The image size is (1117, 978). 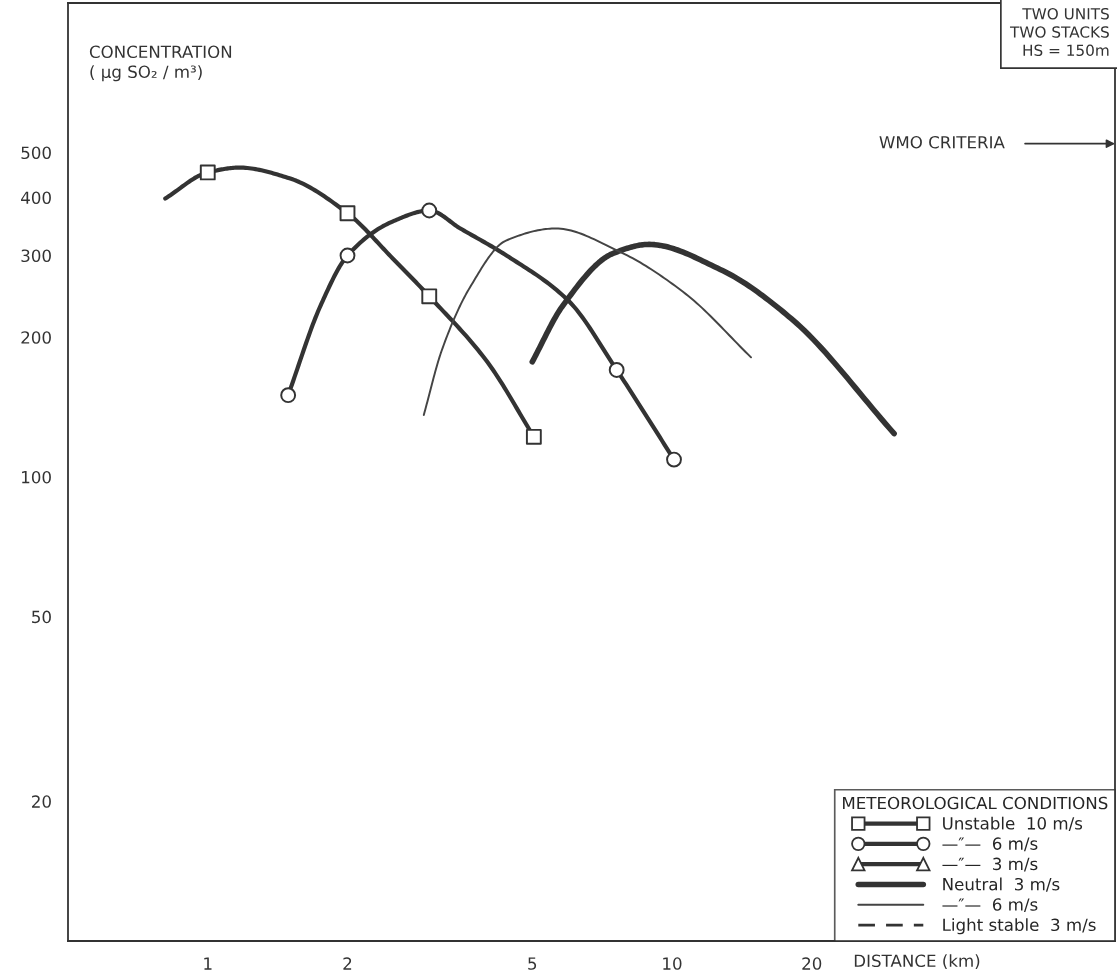 I want to click on y-axis-title: CONCENTRATION ( μg SO₂ / m³), so click(x=160, y=63).